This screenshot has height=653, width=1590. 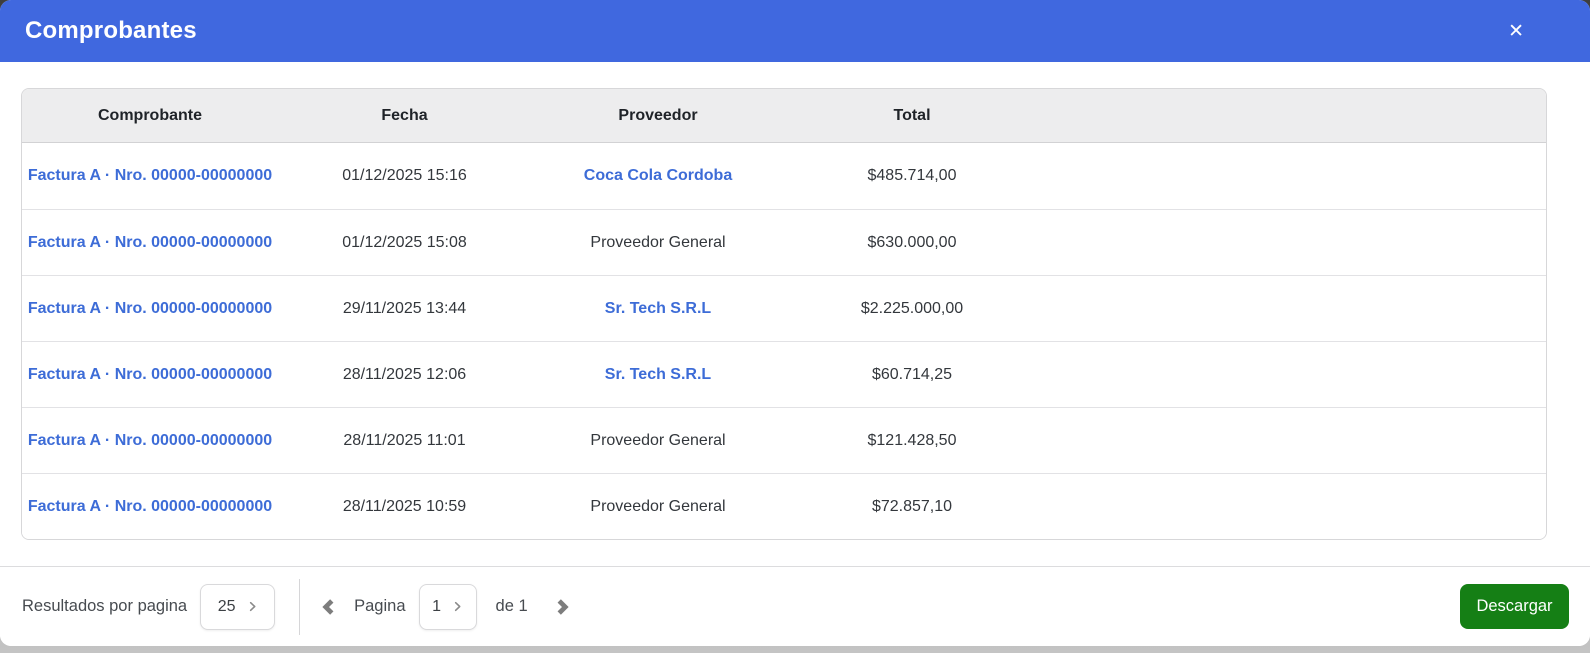 What do you see at coordinates (795, 606) in the screenshot?
I see `modal-footer: Resultados por pagina 25 Pagina 1 de 1` at bounding box center [795, 606].